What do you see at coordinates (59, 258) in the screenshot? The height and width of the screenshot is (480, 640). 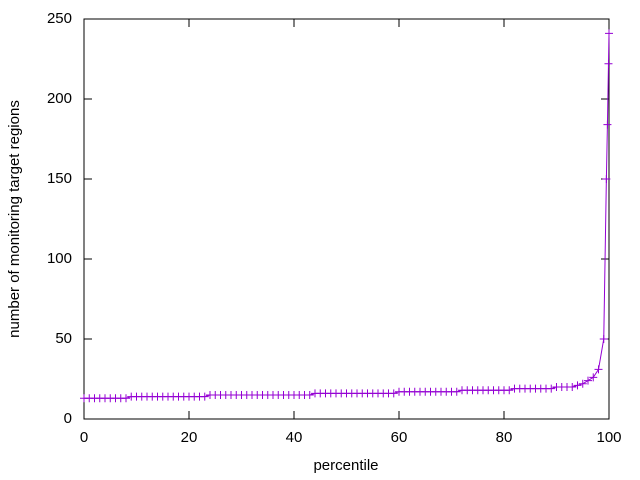 I see `y-tick-label: 100` at bounding box center [59, 258].